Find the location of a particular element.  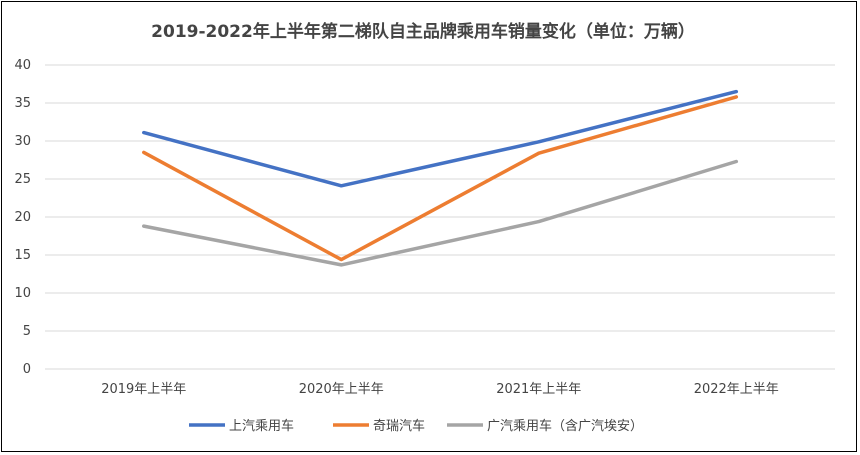

y-tick-label: 15 is located at coordinates (22, 255).